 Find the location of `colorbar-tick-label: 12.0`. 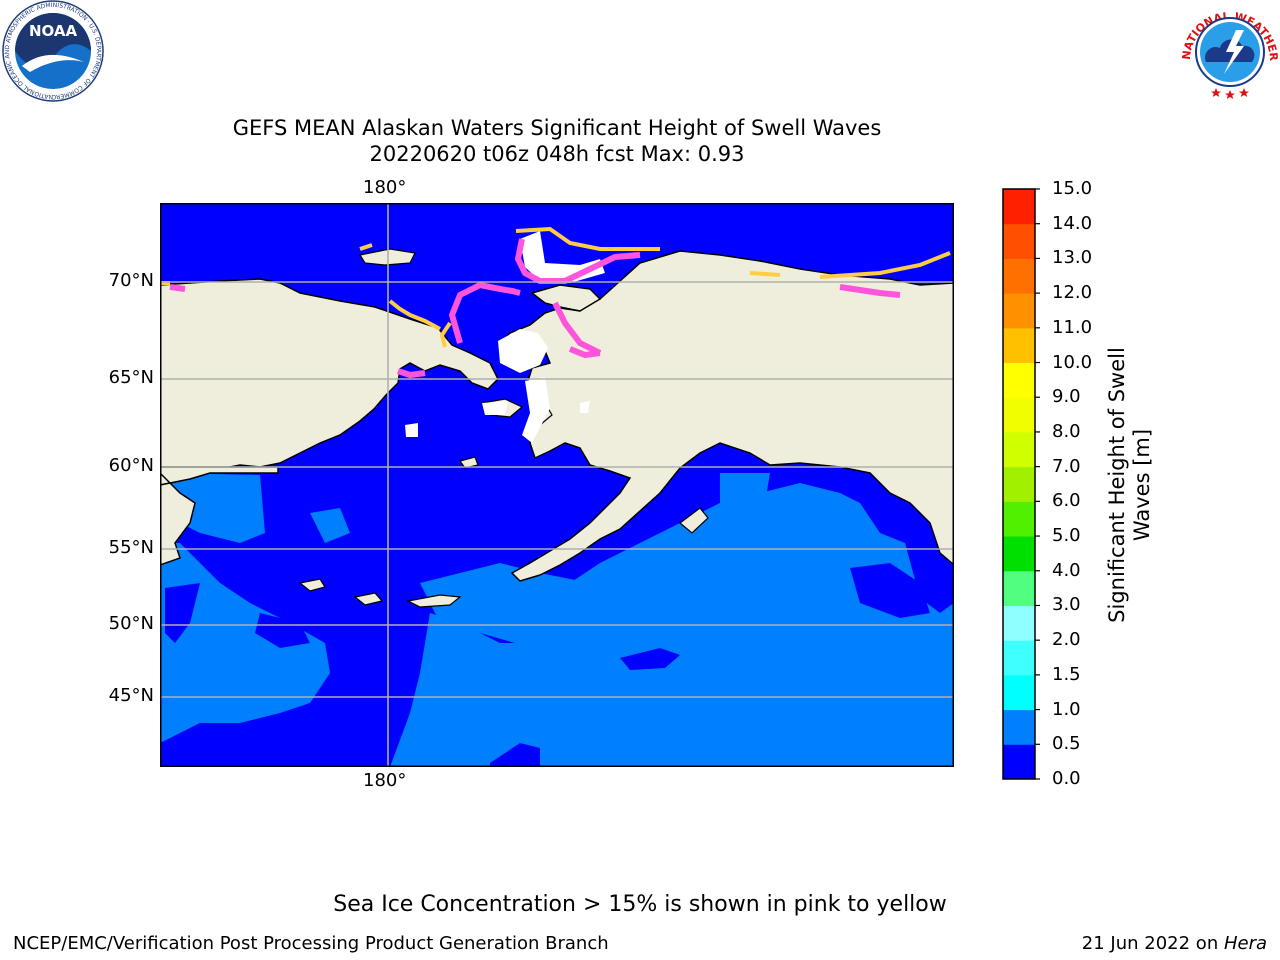

colorbar-tick-label: 12.0 is located at coordinates (1072, 293).